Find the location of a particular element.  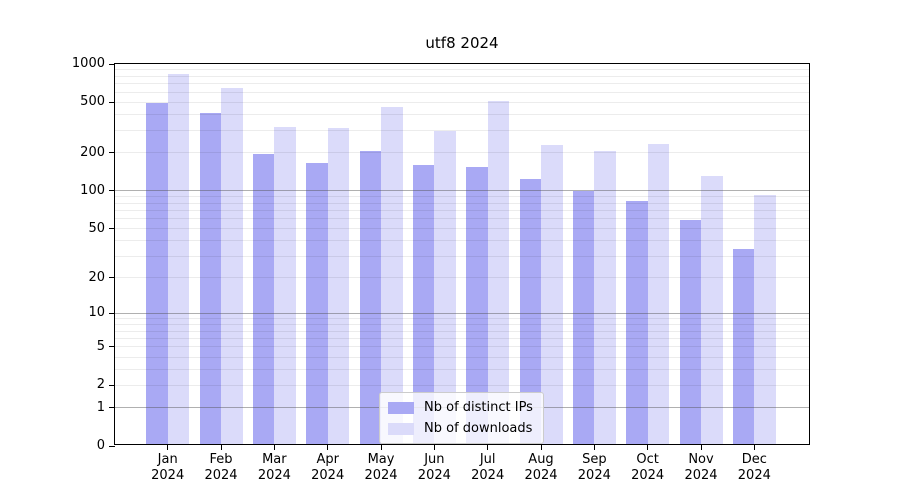

legend: Nb of distinct IPs Nb of downloads is located at coordinates (461, 418).